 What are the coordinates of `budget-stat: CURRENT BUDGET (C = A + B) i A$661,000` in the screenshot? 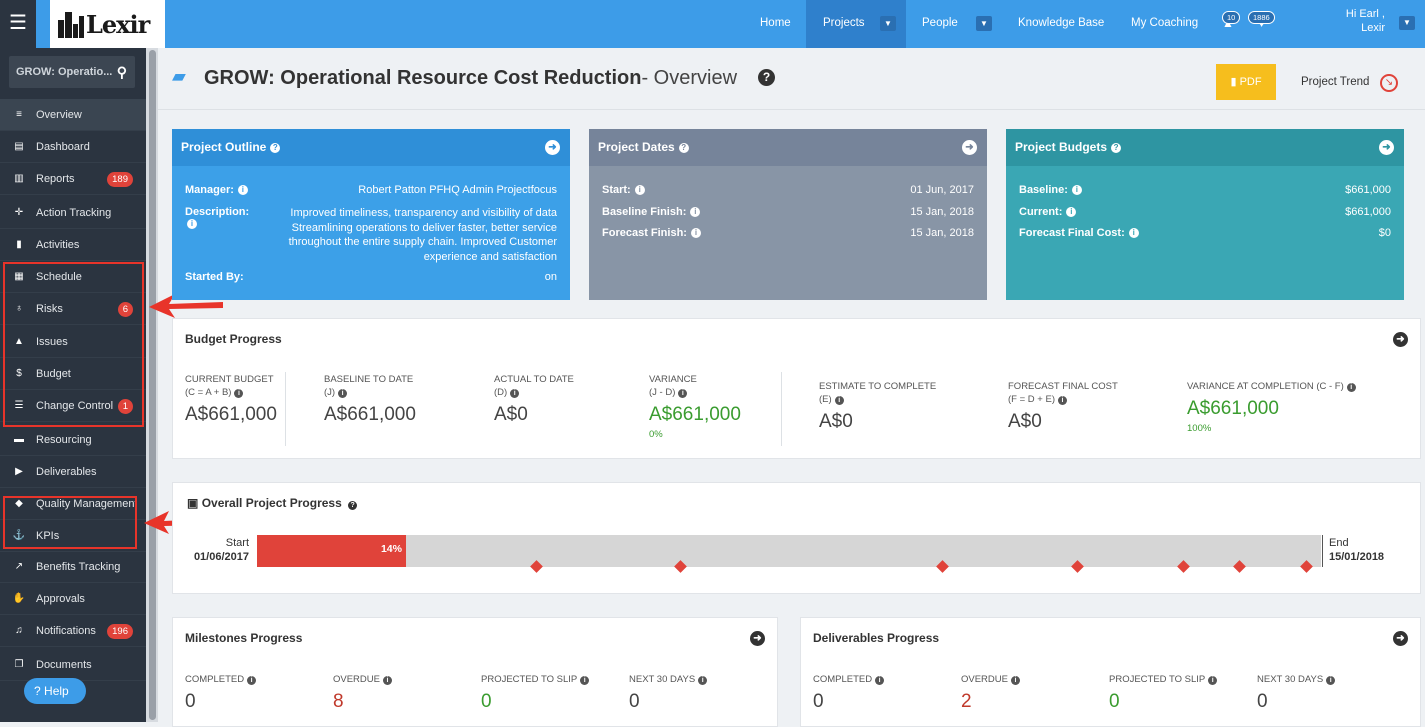 It's located at (231, 399).